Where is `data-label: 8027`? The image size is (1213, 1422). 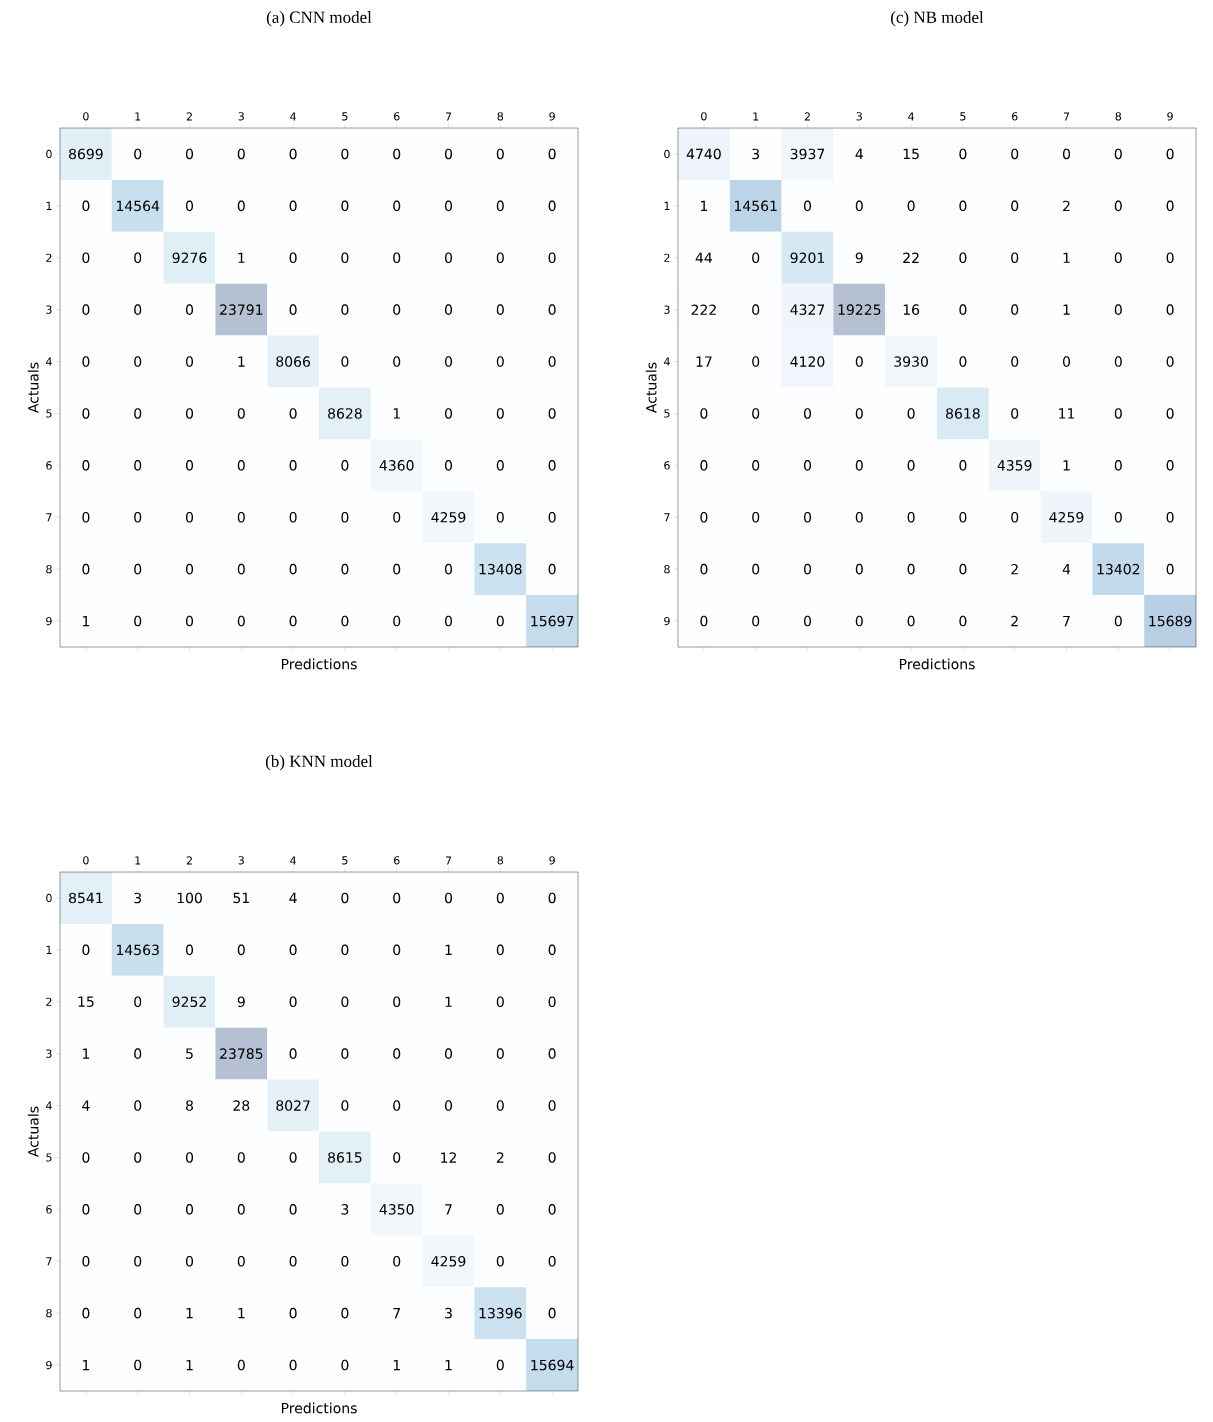 data-label: 8027 is located at coordinates (293, 1105).